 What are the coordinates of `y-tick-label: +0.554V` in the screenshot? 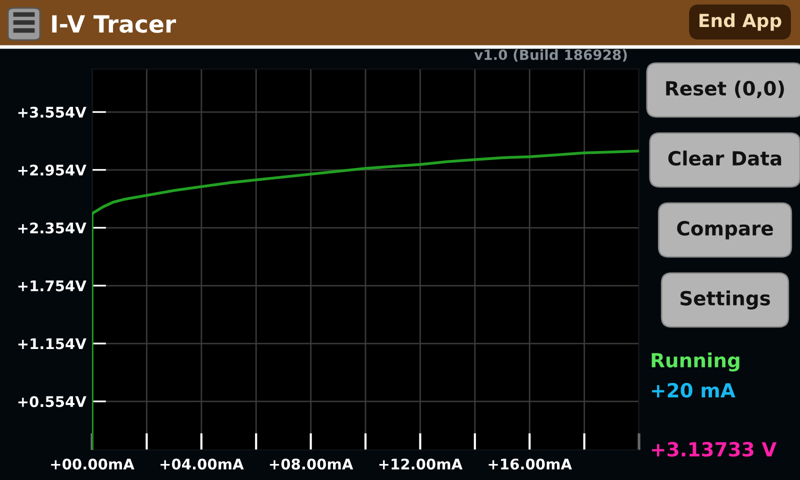 It's located at (52, 402).